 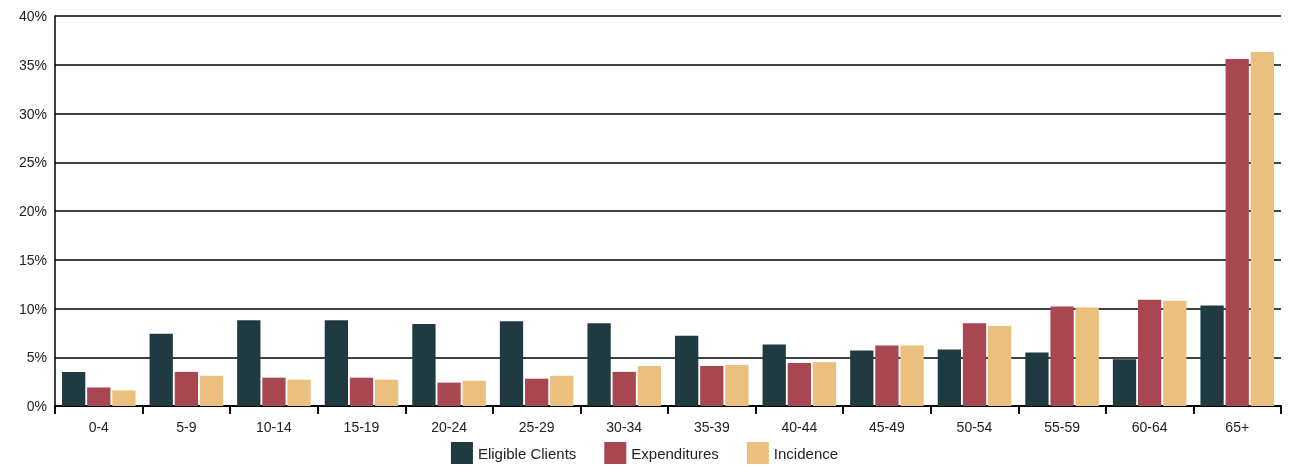 What do you see at coordinates (974, 427) in the screenshot?
I see `x-tick-label: 50-54` at bounding box center [974, 427].